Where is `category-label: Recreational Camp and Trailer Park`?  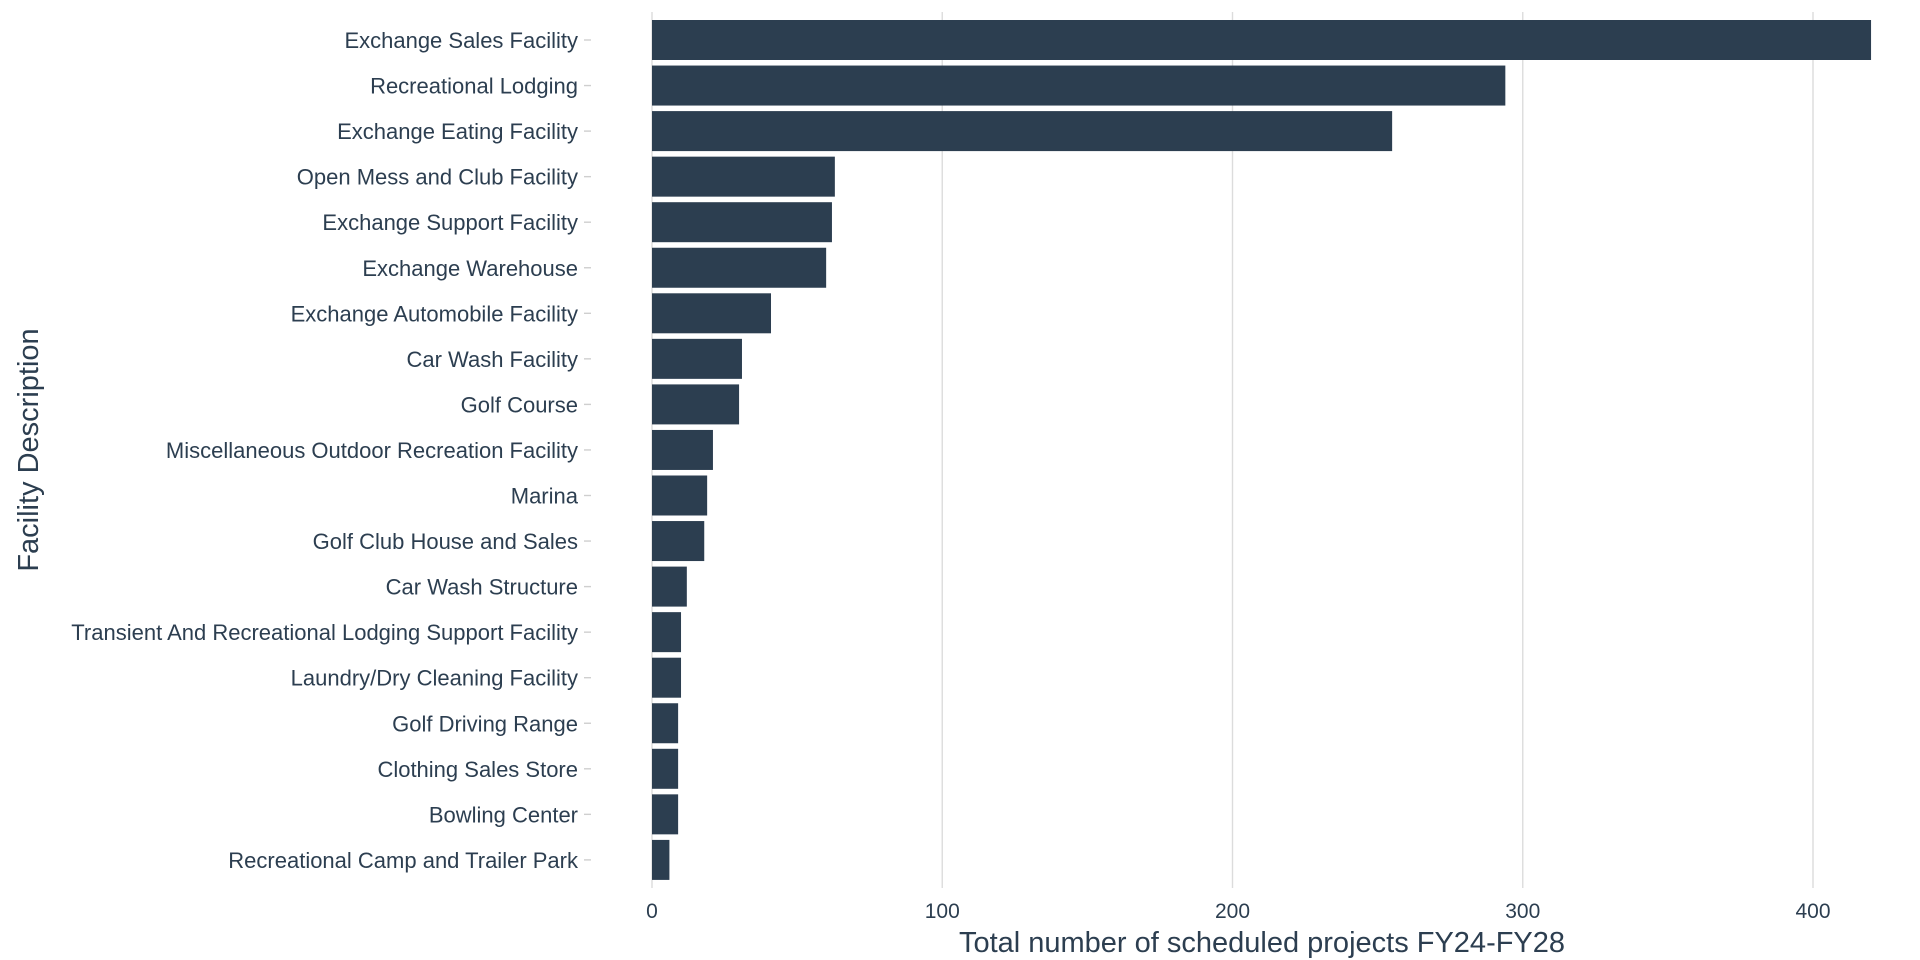 category-label: Recreational Camp and Trailer Park is located at coordinates (403, 860).